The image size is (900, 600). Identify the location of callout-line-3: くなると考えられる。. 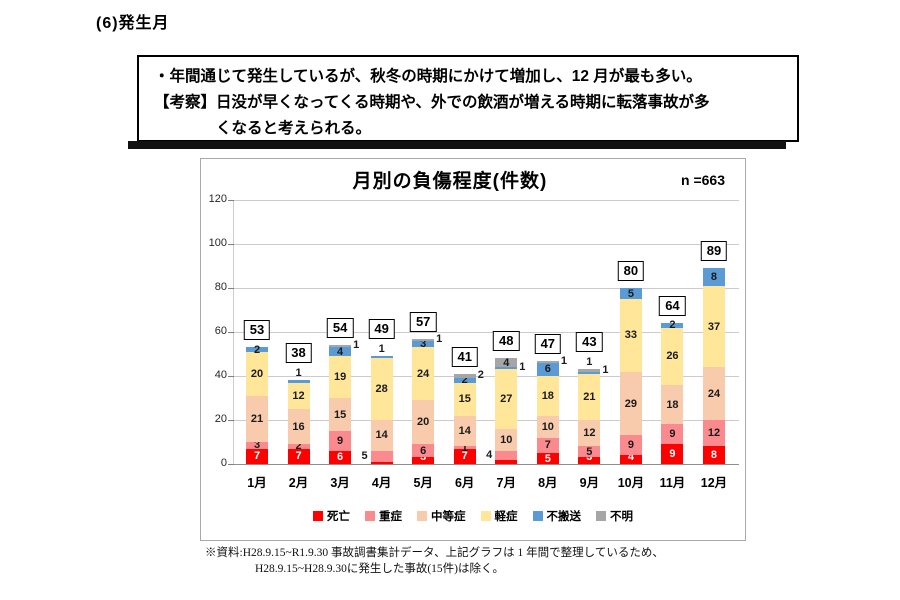
(294, 128).